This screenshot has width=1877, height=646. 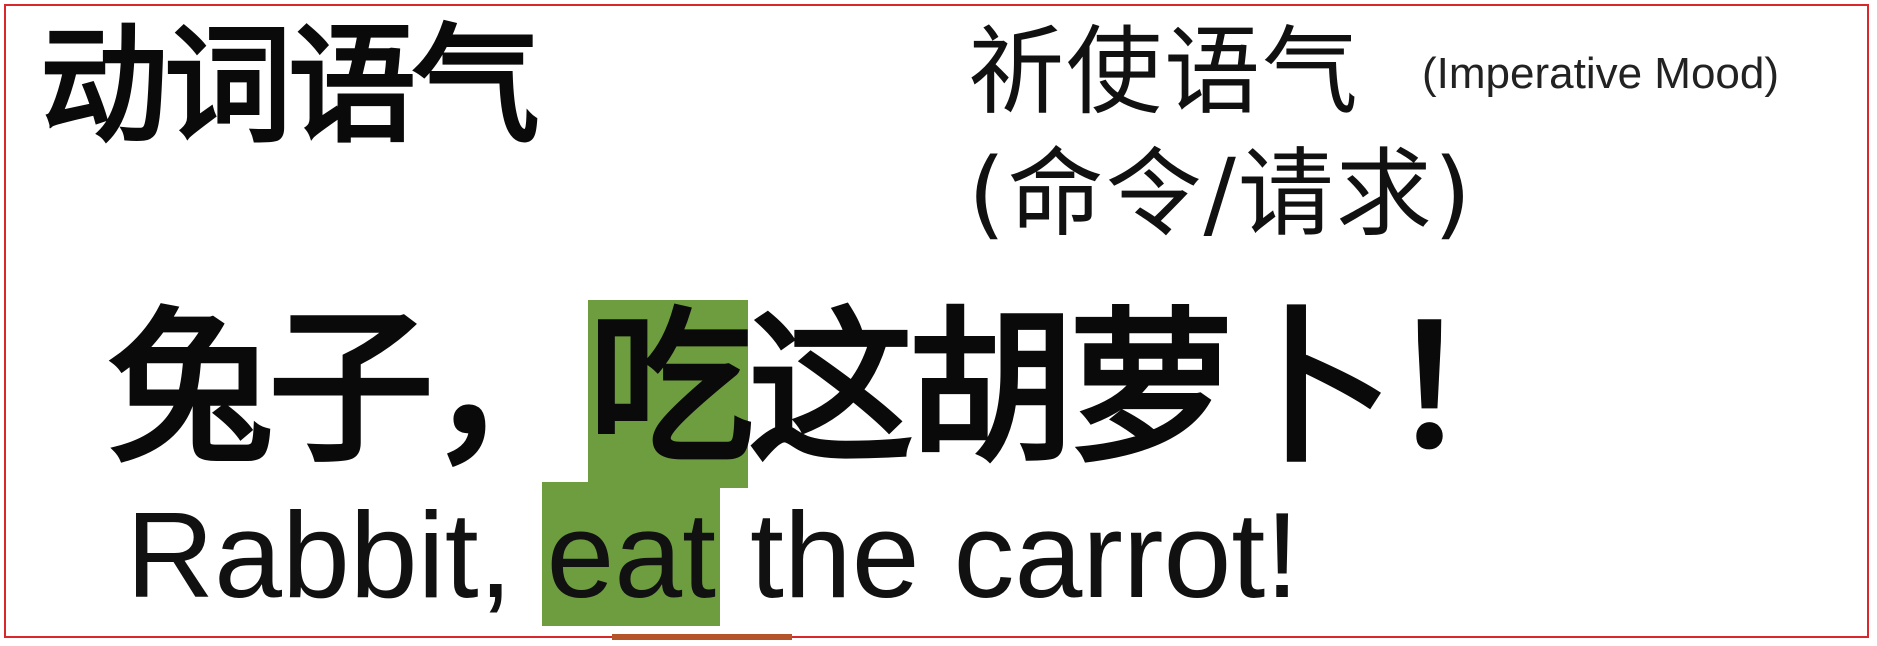 What do you see at coordinates (631, 554) in the screenshot?
I see `example-en-verb-highlight: eat` at bounding box center [631, 554].